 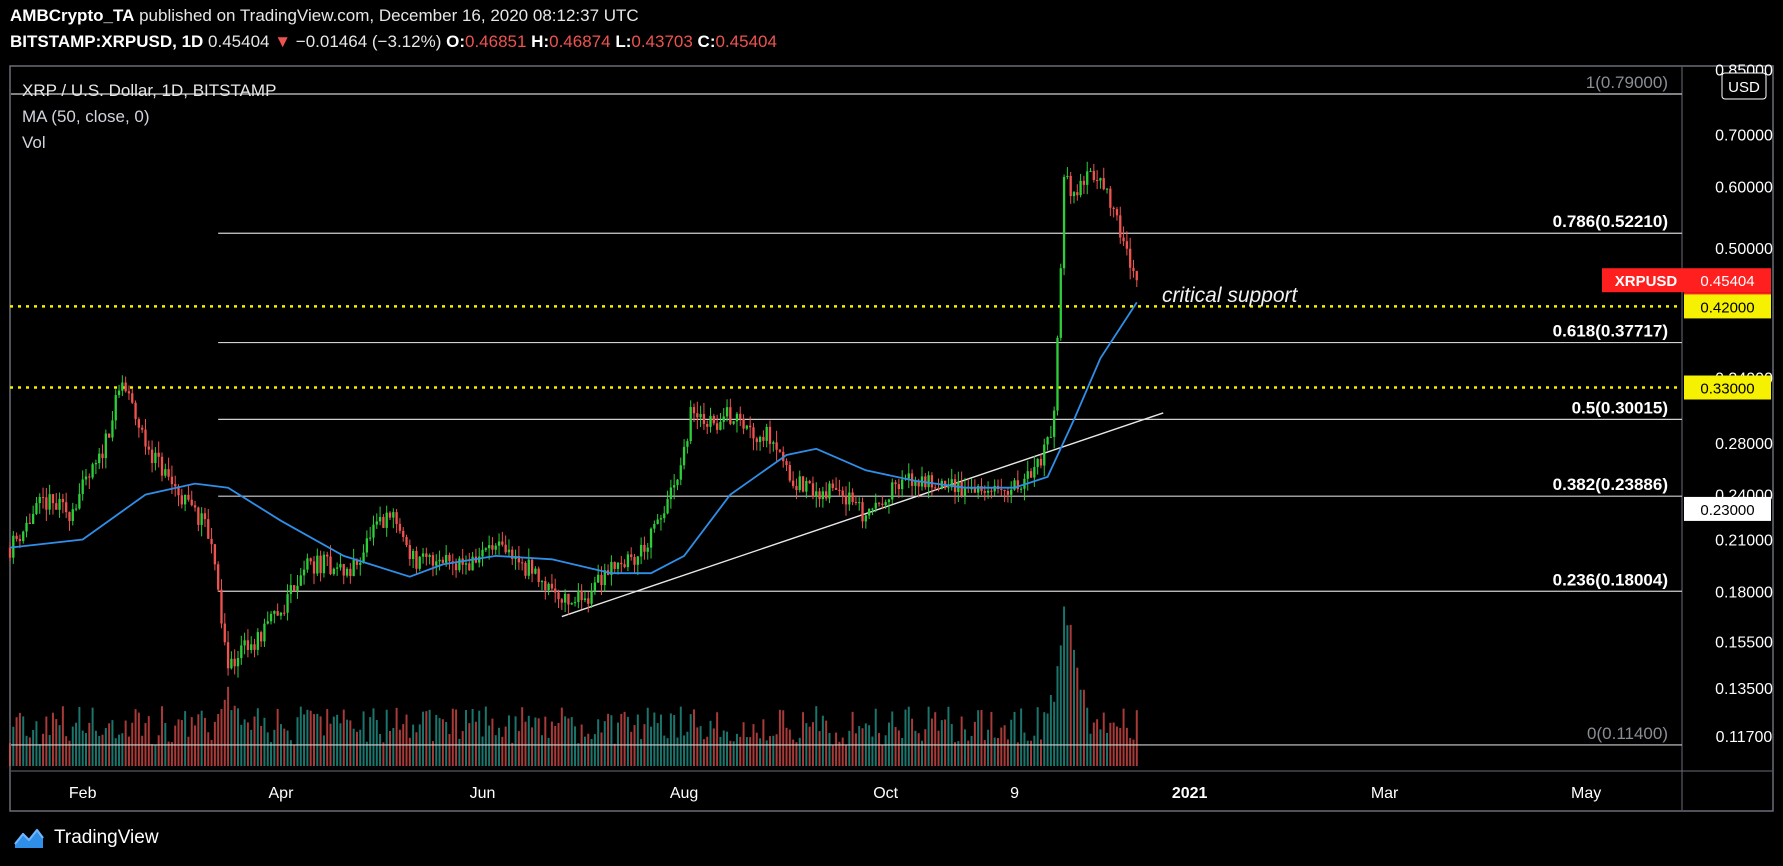 What do you see at coordinates (1744, 249) in the screenshot?
I see `price-tick-label: 0.50000` at bounding box center [1744, 249].